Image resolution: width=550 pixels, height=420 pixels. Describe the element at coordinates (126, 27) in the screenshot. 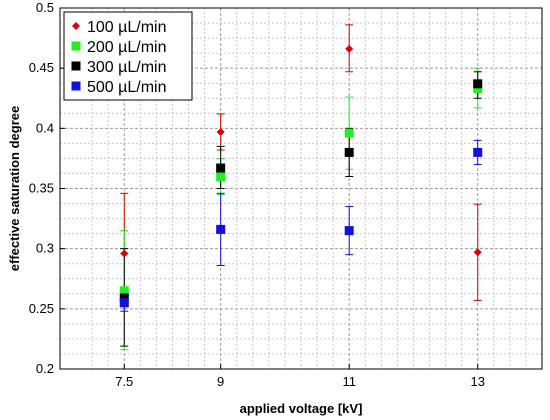

I see `legend-label: 100 µL/min` at that location.